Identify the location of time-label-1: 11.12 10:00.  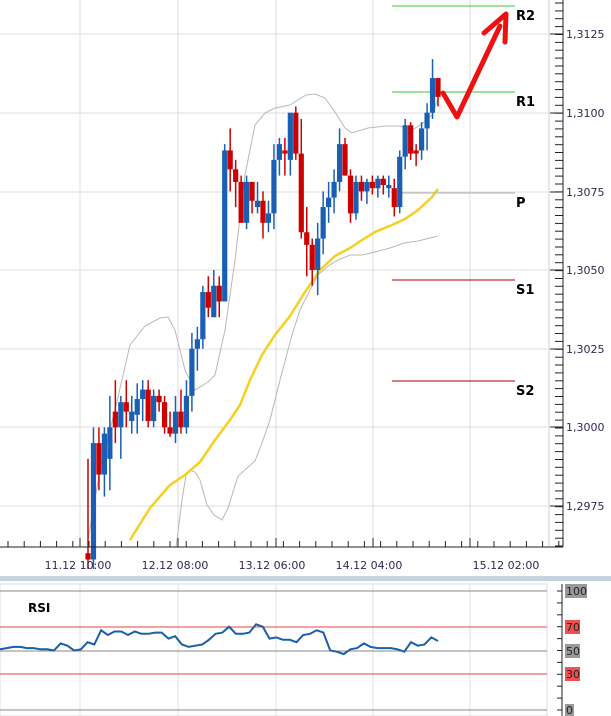
(78, 565).